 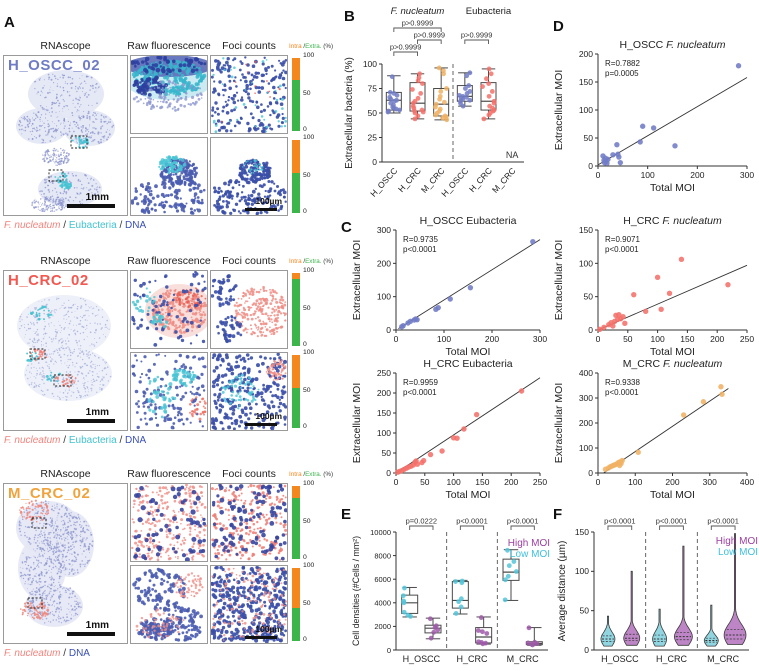 What do you see at coordinates (420, 382) in the screenshot?
I see `stat-r: R=0.9959` at bounding box center [420, 382].